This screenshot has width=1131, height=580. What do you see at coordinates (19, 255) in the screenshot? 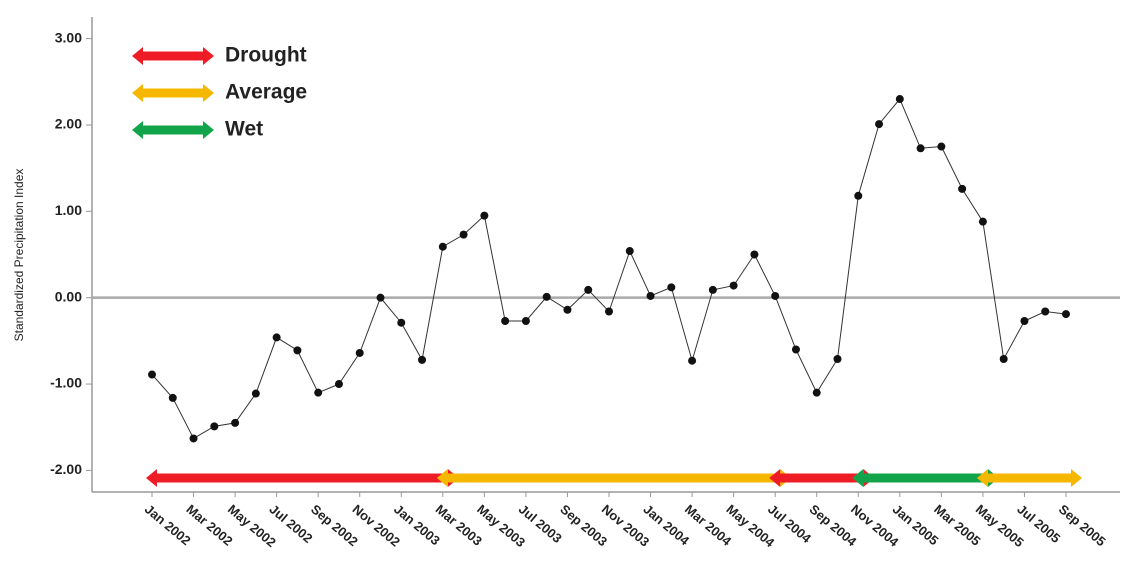
I see `y-axis-label: Standardized Precipitation Index` at bounding box center [19, 255].